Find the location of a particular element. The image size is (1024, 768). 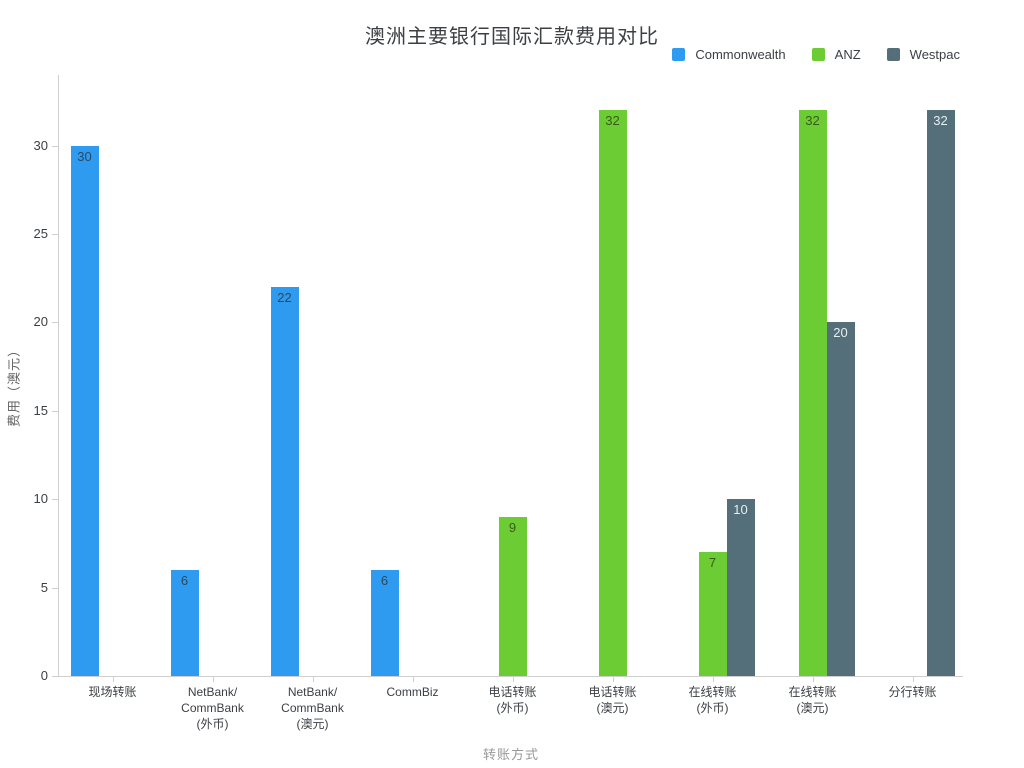

bar-anz-5: 32 is located at coordinates (612, 393).